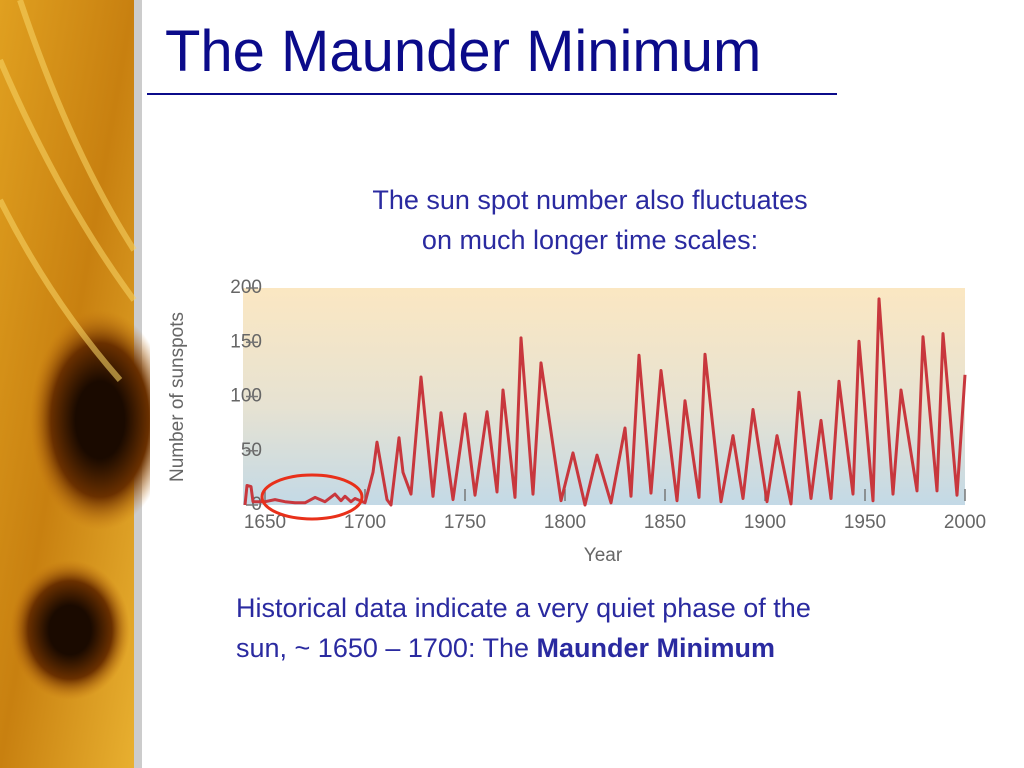 The height and width of the screenshot is (768, 1024). Describe the element at coordinates (177, 397) in the screenshot. I see `y-axis-label: Number of sunspots` at that location.